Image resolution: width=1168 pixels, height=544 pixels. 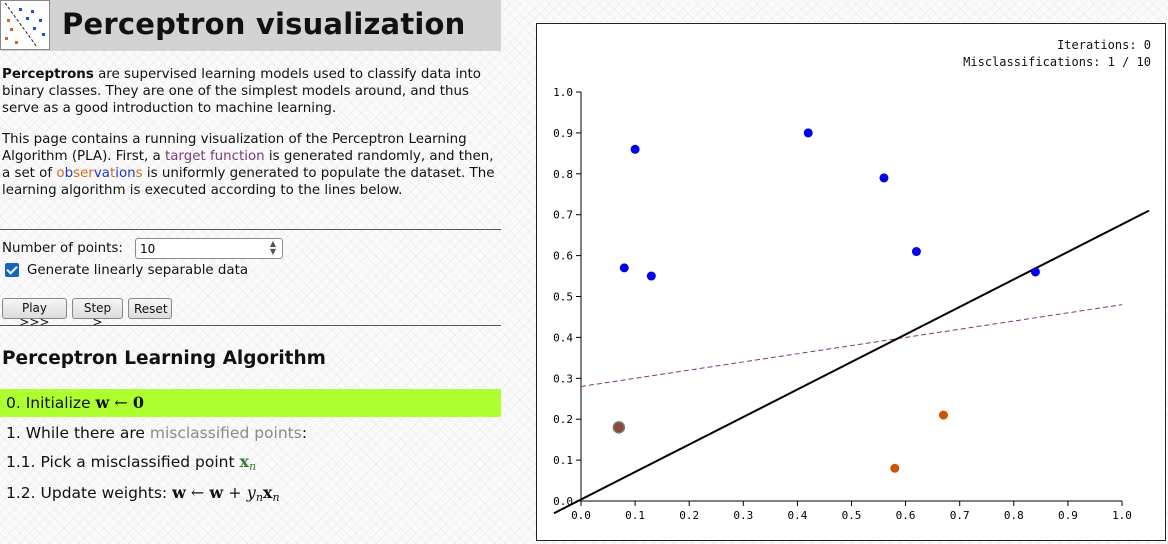 What do you see at coordinates (563, 256) in the screenshot?
I see `y-tick-label: 0.6` at bounding box center [563, 256].